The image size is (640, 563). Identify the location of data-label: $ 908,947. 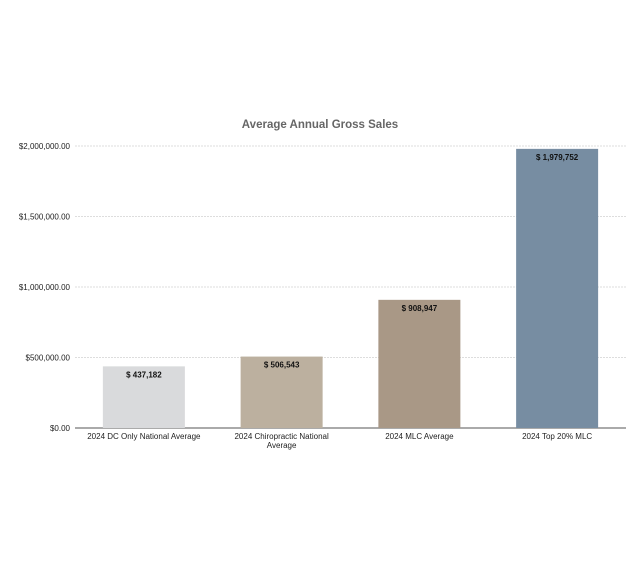
(420, 308).